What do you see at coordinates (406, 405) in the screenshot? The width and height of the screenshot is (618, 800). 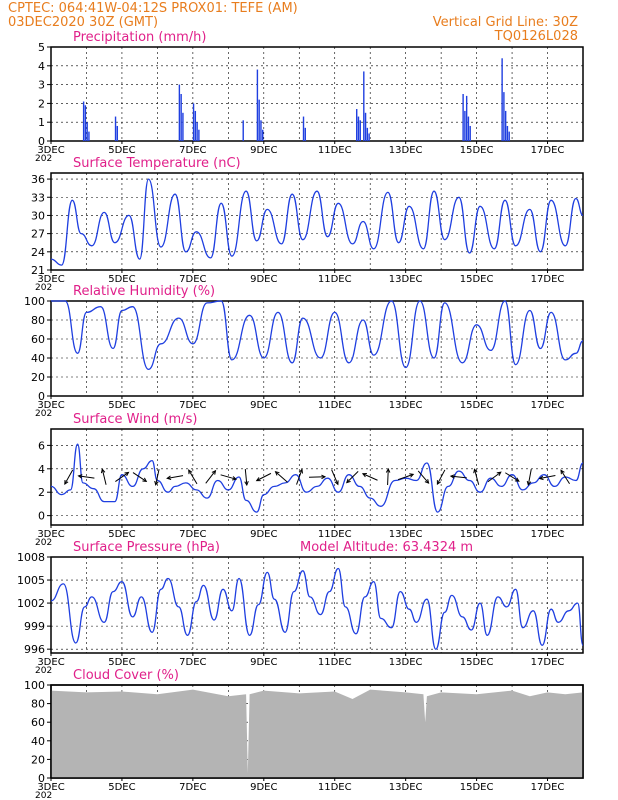 I see `rh-xtick-label: 13DEC` at bounding box center [406, 405].